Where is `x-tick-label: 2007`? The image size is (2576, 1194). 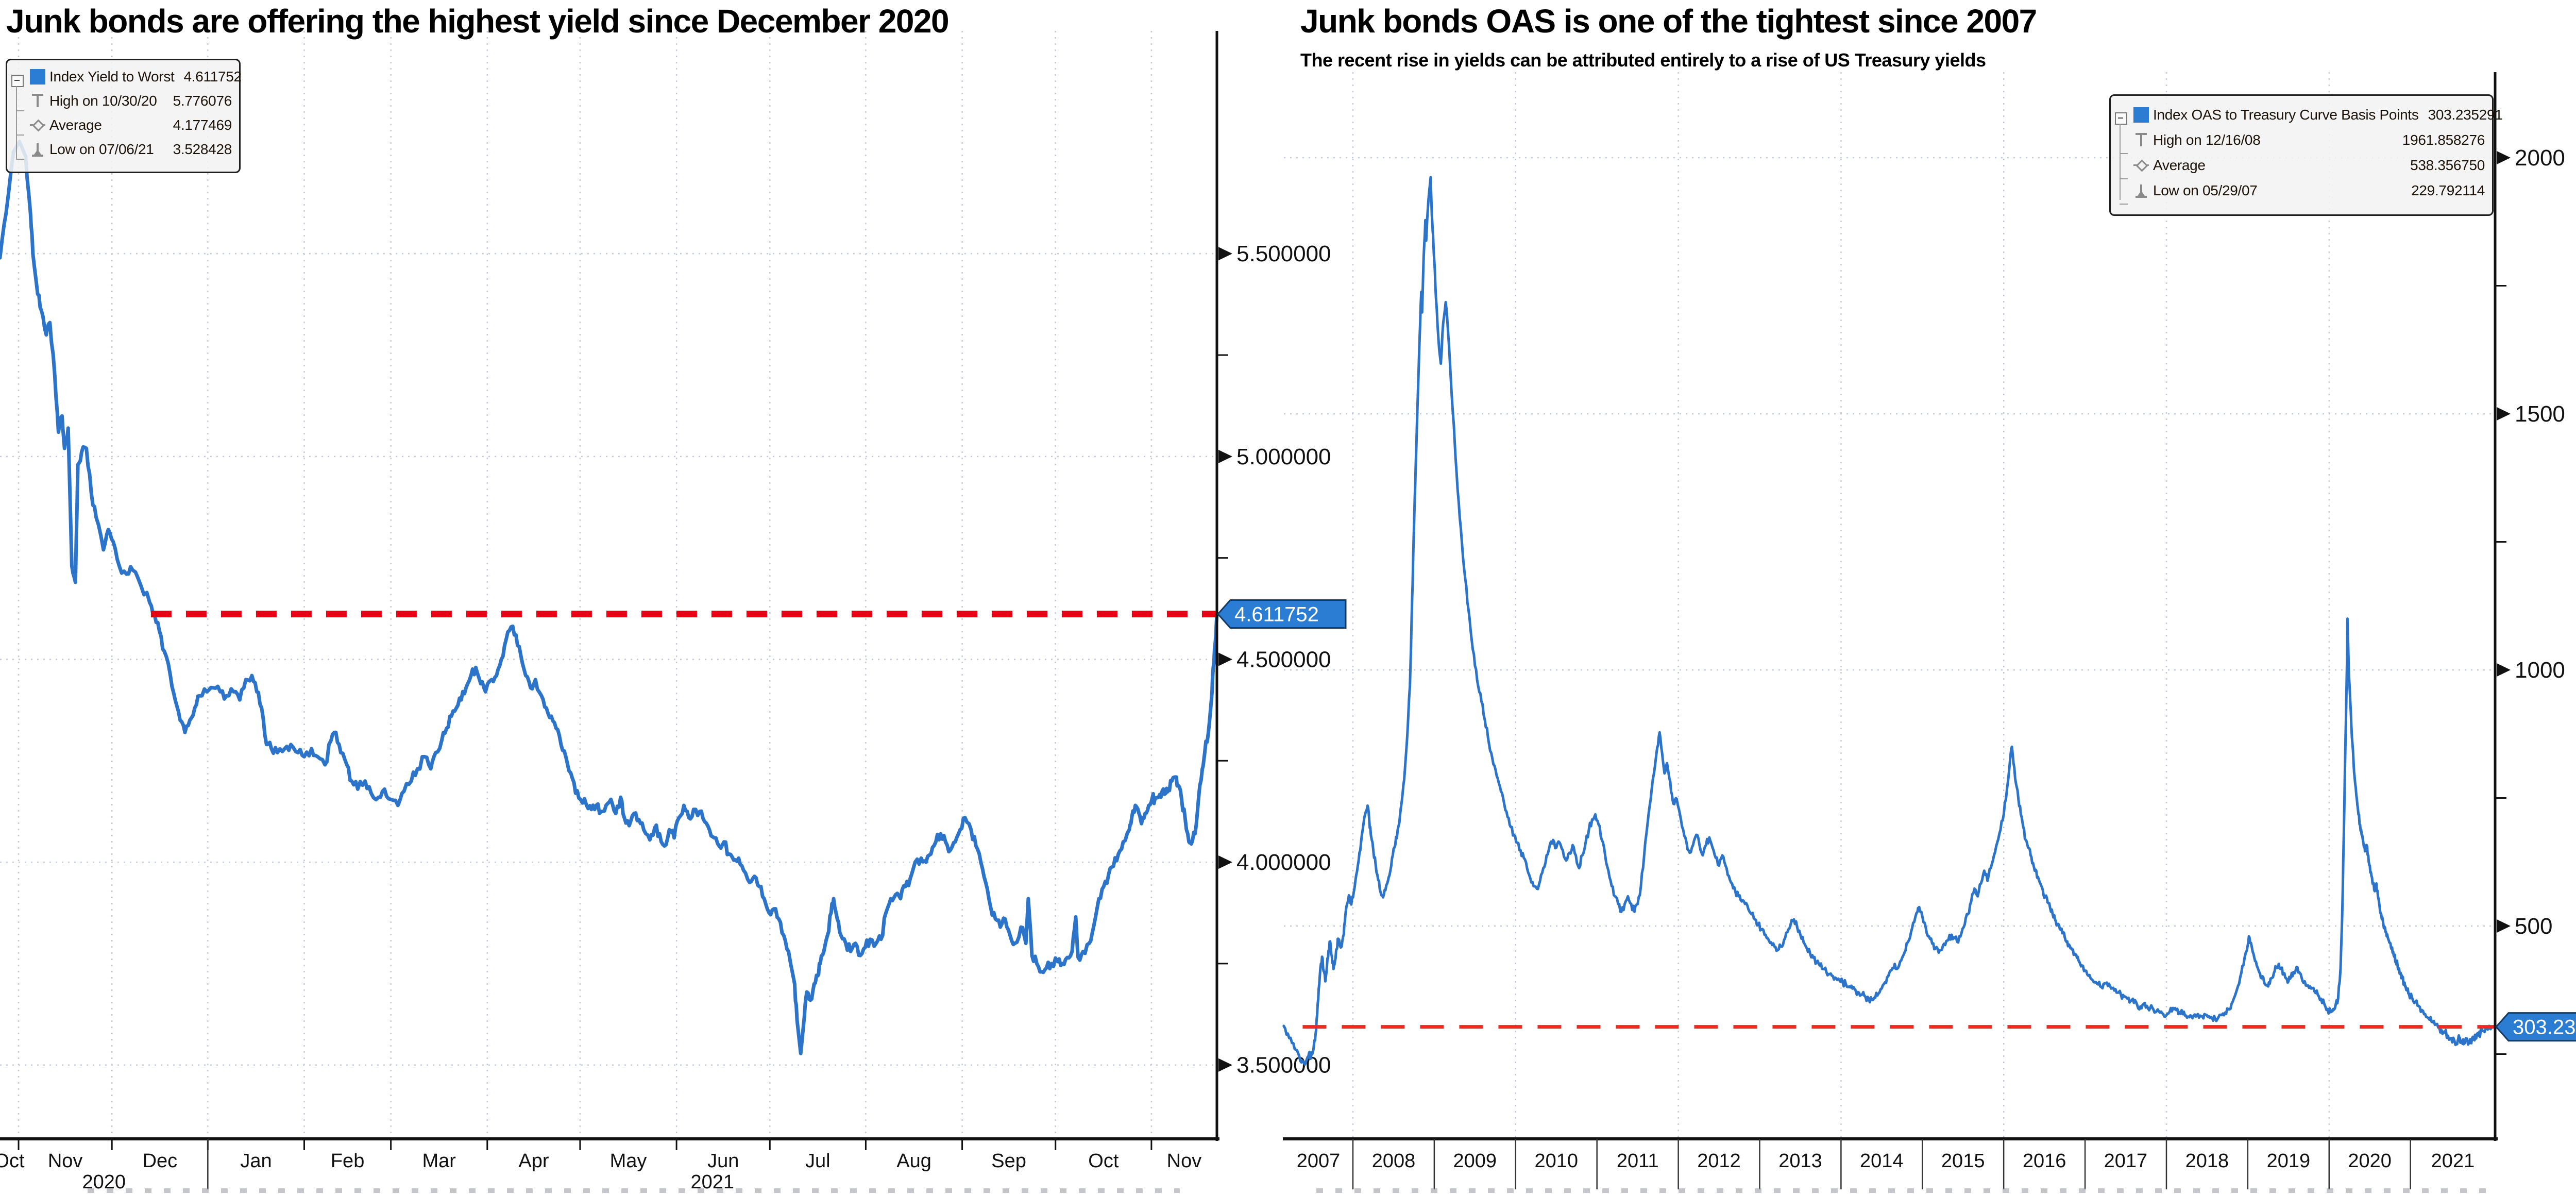 x-tick-label: 2007 is located at coordinates (1319, 1161).